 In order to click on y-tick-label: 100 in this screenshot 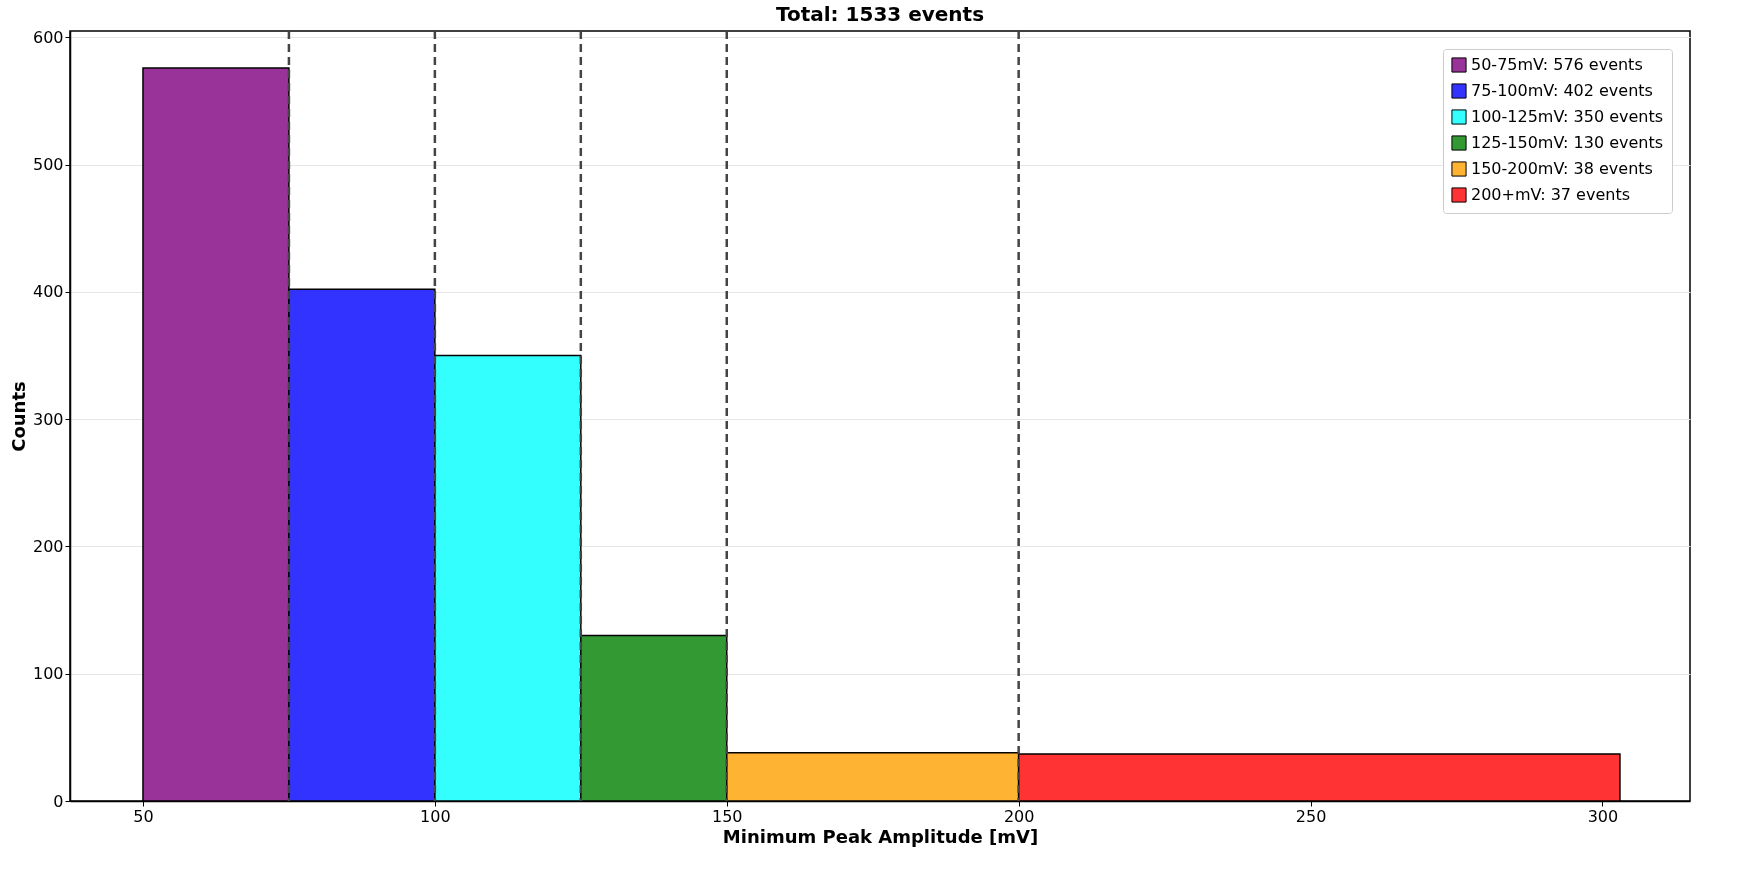, I will do `click(48, 674)`.